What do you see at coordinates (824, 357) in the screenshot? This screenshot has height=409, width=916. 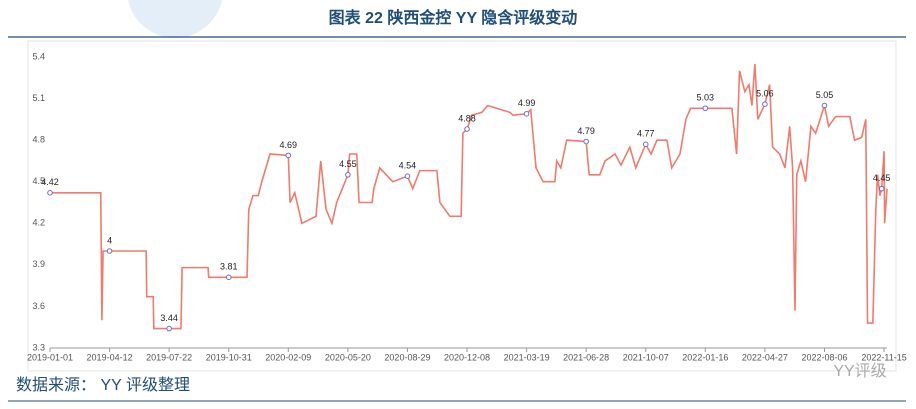 I see `x-tick-label: 2022-08-06` at bounding box center [824, 357].